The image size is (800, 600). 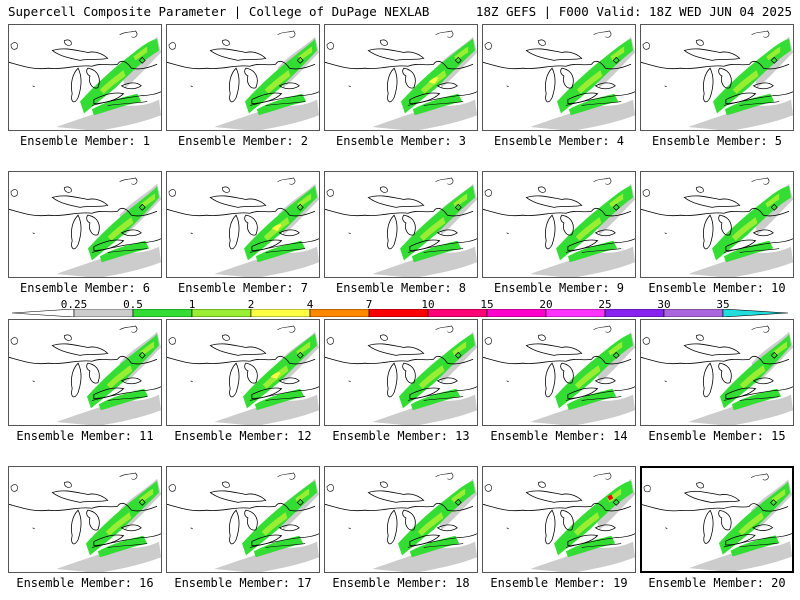 What do you see at coordinates (310, 304) in the screenshot?
I see `scale-tick-label: 4` at bounding box center [310, 304].